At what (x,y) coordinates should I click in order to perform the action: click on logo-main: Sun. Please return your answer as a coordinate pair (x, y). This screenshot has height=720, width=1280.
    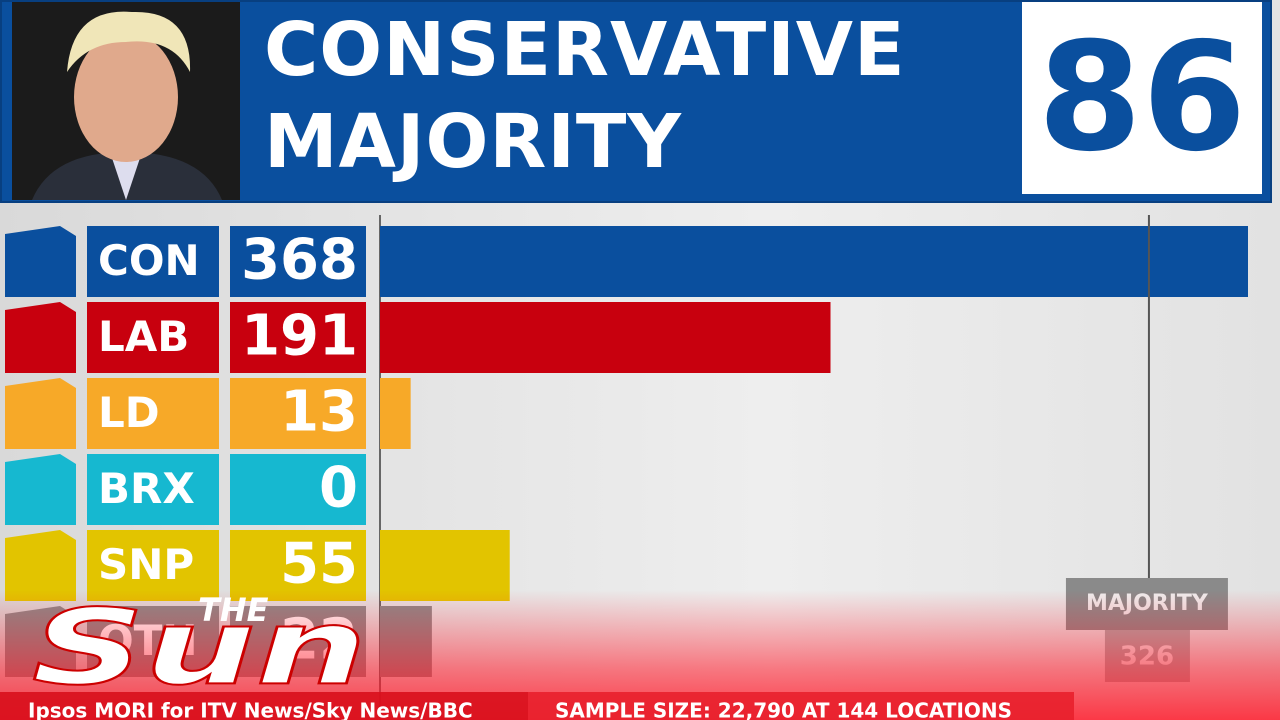
    Looking at the image, I should click on (199, 647).